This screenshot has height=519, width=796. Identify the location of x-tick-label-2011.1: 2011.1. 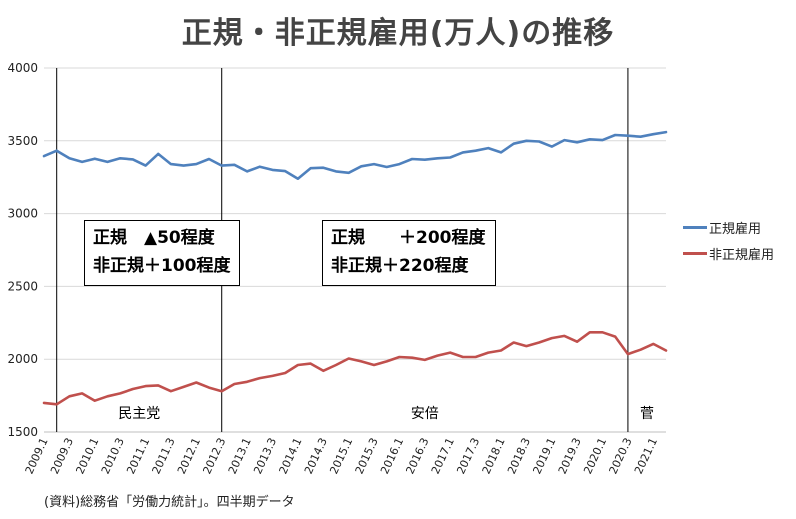
(138, 456).